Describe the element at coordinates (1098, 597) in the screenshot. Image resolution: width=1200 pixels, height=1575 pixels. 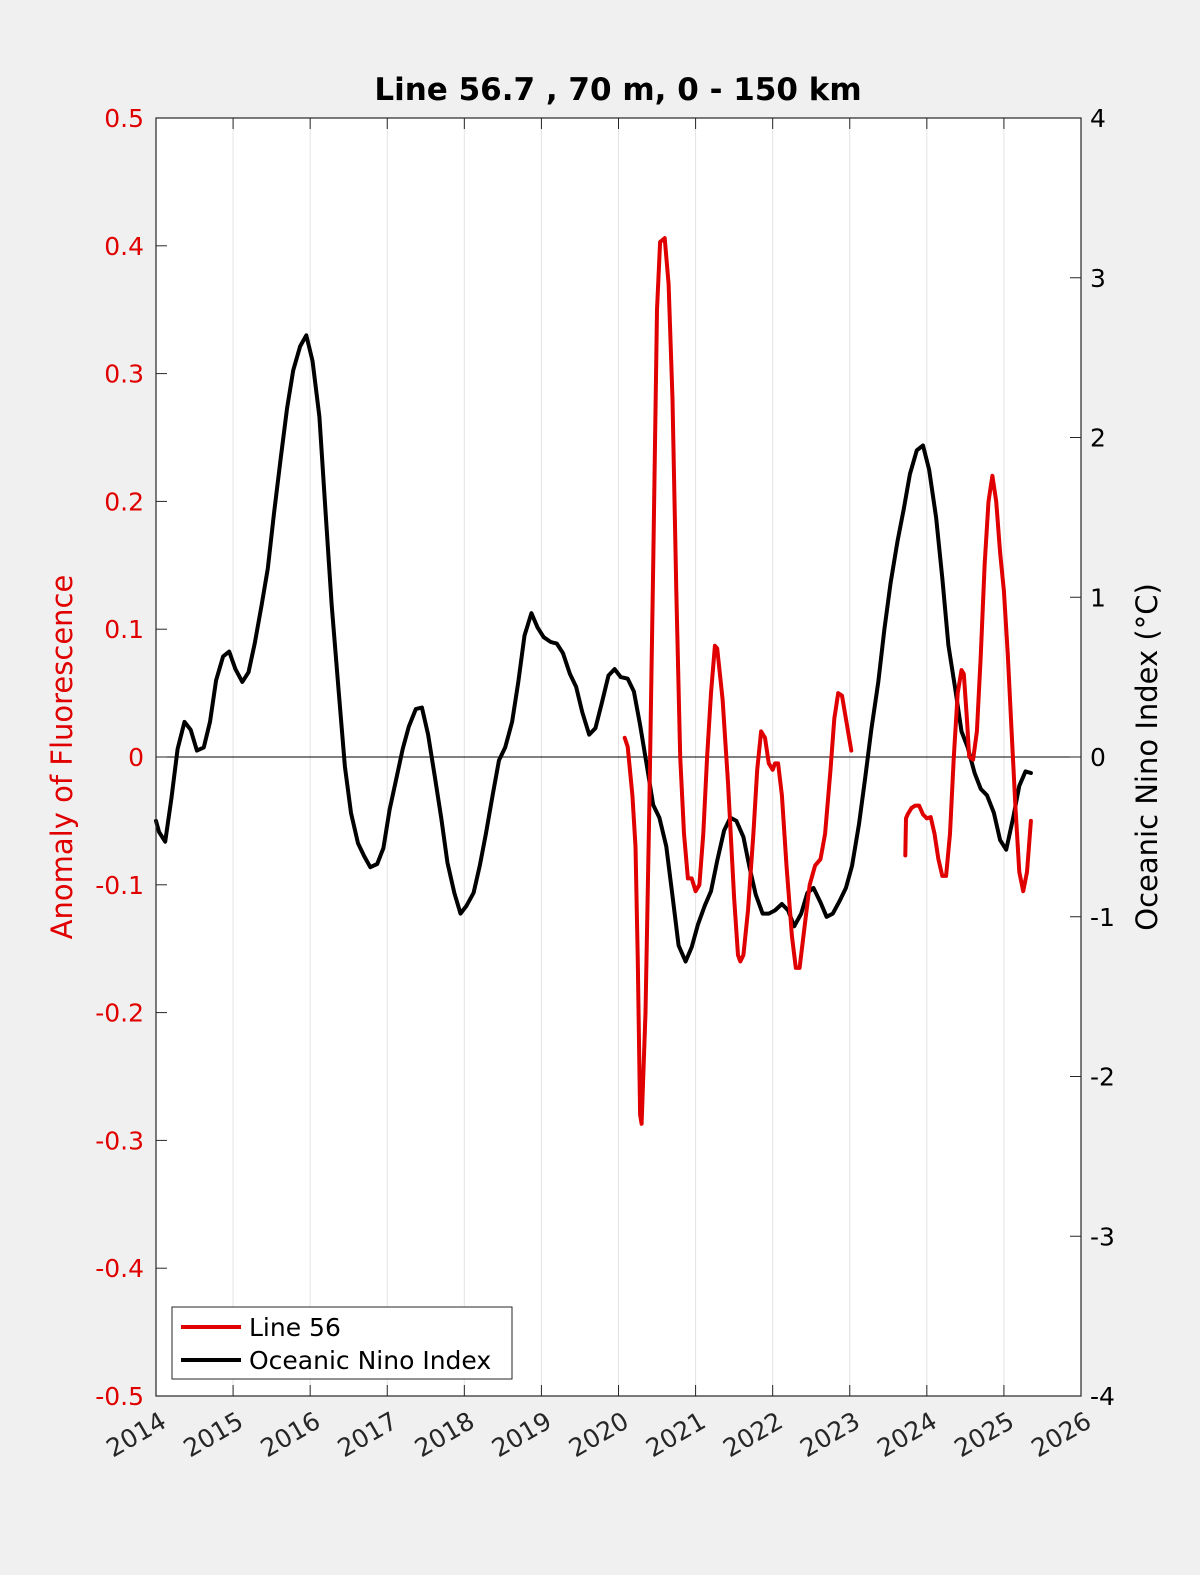
I see `y-right-tick-label-1: 1` at that location.